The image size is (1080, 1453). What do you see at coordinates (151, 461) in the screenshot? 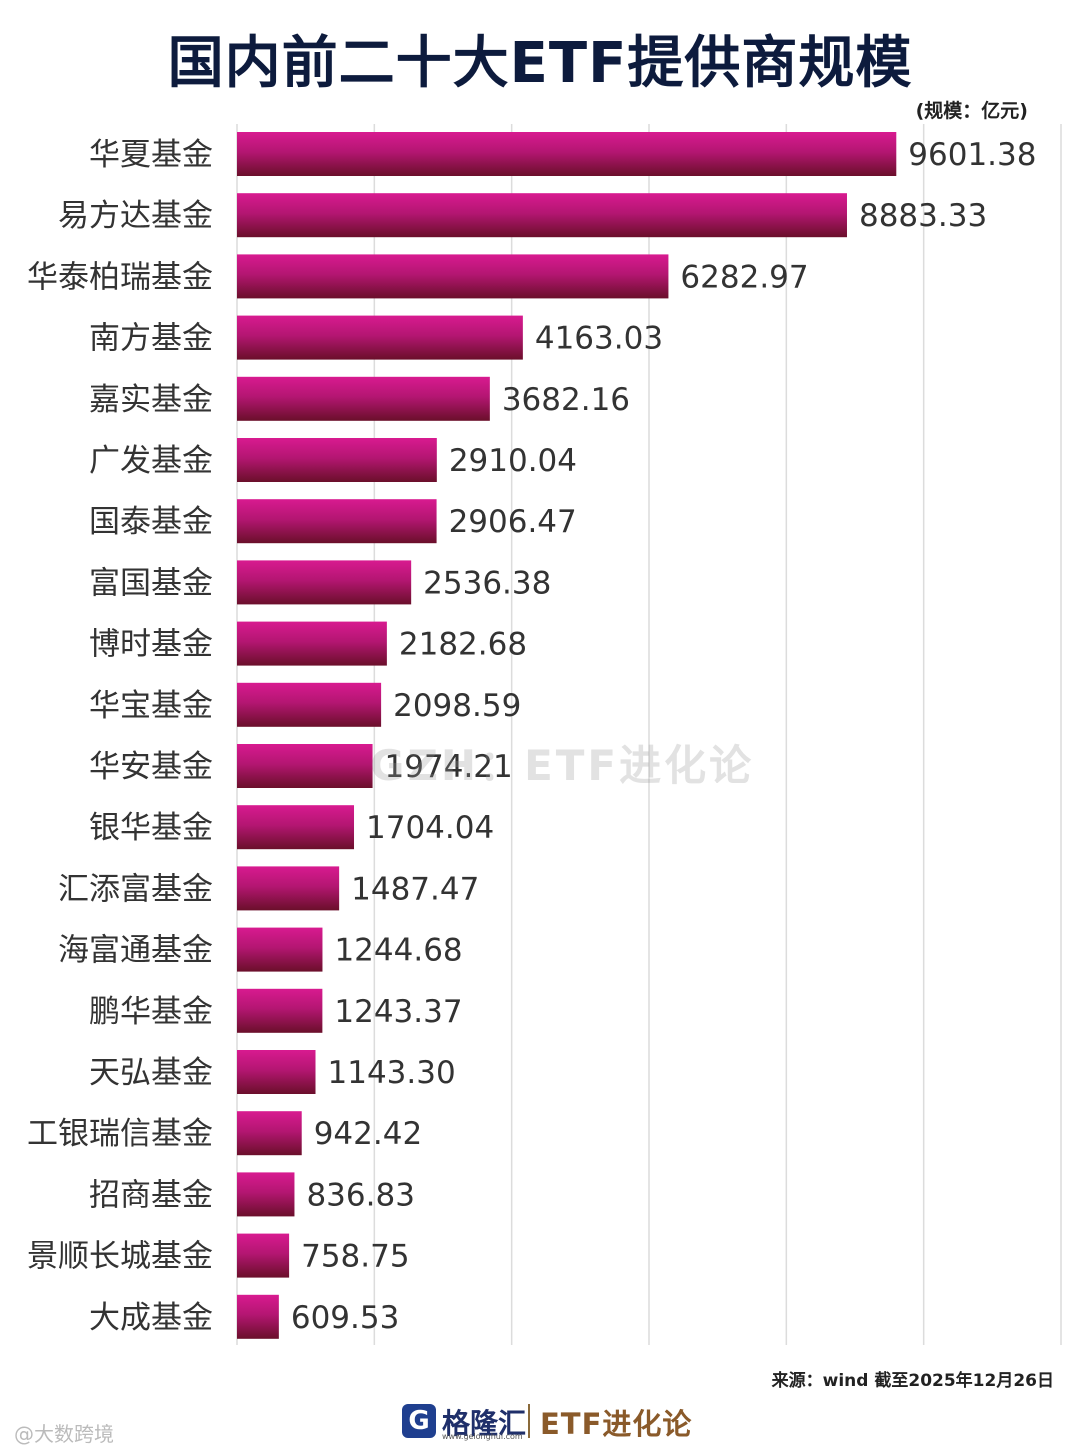
I see `category-label: 广发基金` at bounding box center [151, 461].